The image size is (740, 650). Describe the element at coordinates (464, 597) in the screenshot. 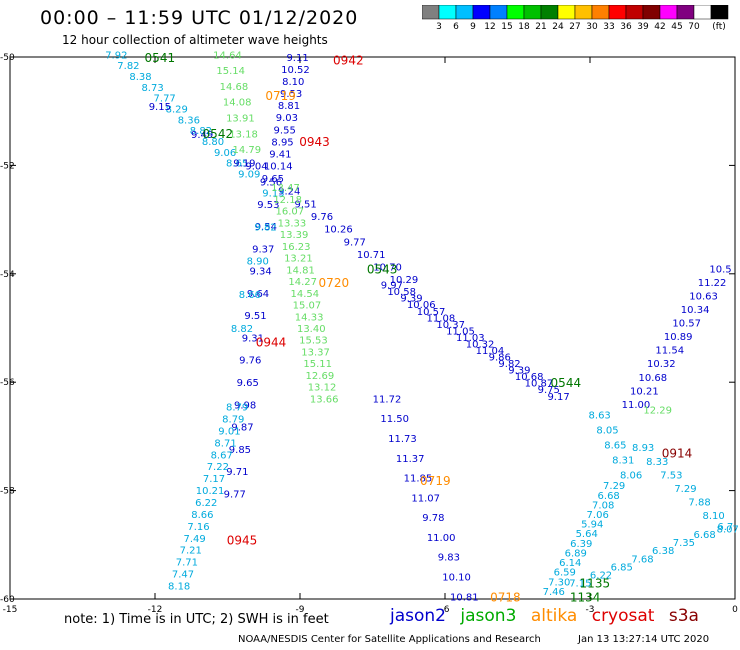

I see `wave-height-label: 10.81` at that location.